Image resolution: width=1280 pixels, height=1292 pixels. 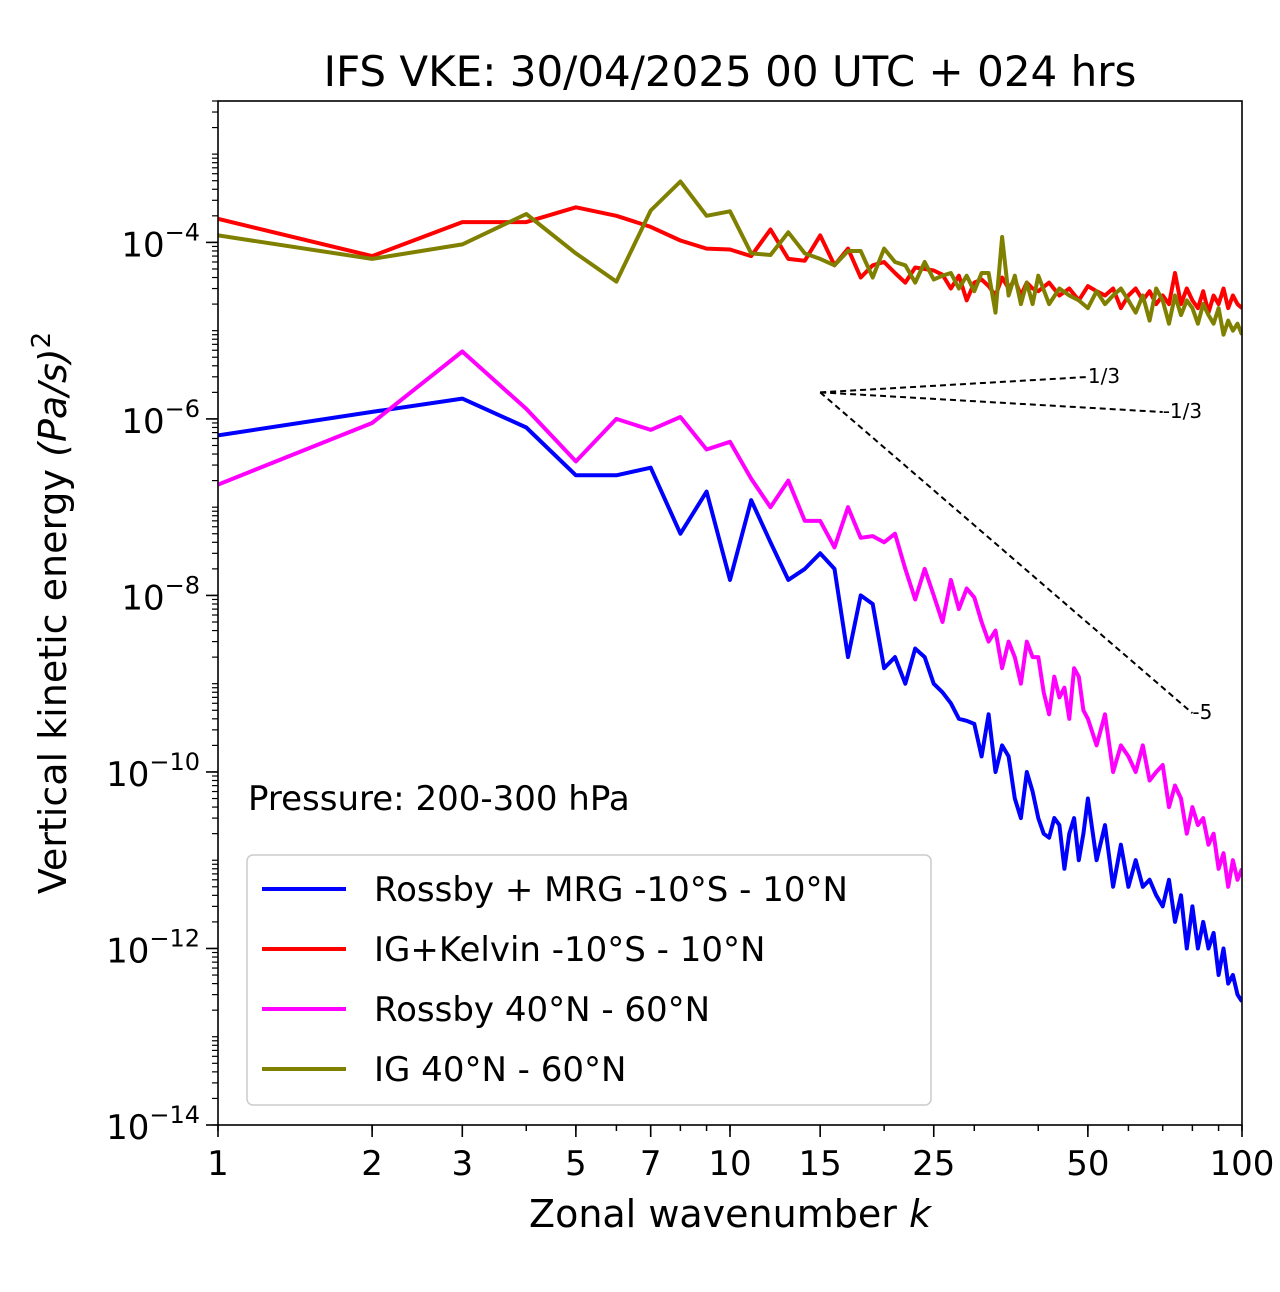 What do you see at coordinates (42, 340) in the screenshot?
I see `y-axis-label-exponent: 2` at bounding box center [42, 340].